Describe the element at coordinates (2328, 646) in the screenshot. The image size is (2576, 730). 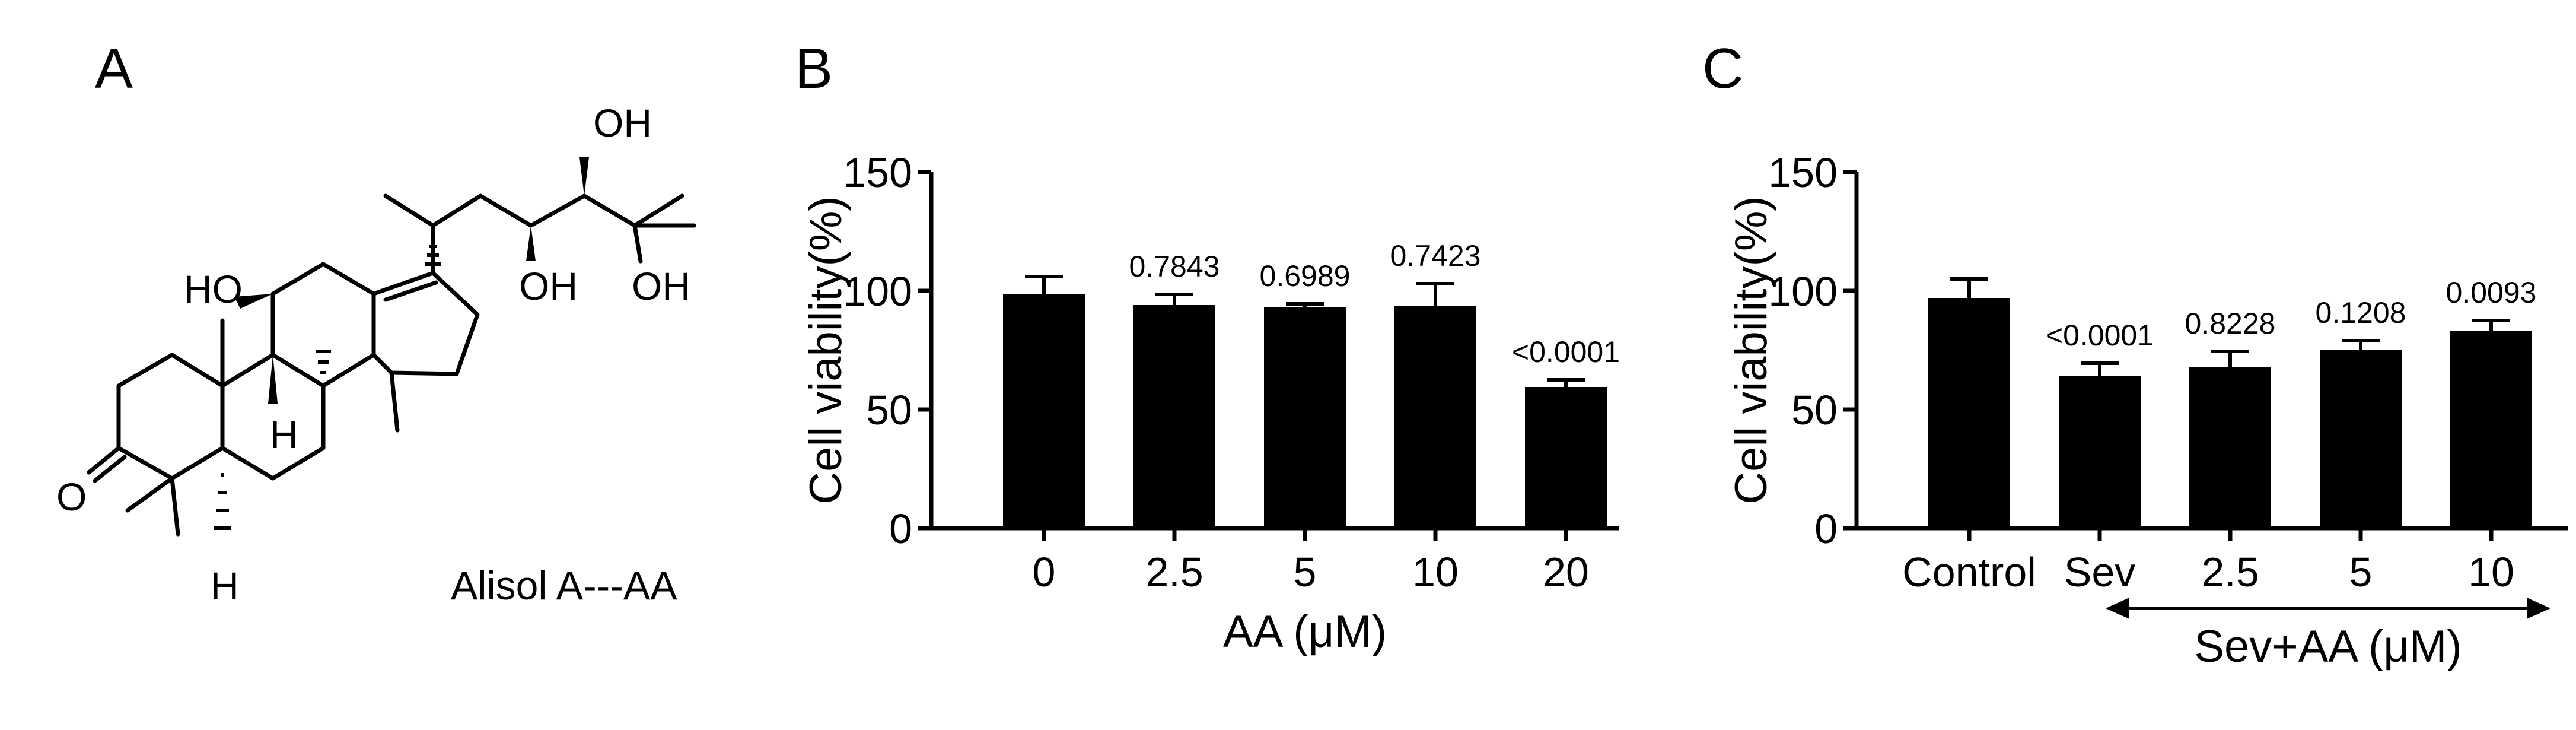
I see `x-axis-title: Sev+AA (μM)` at that location.